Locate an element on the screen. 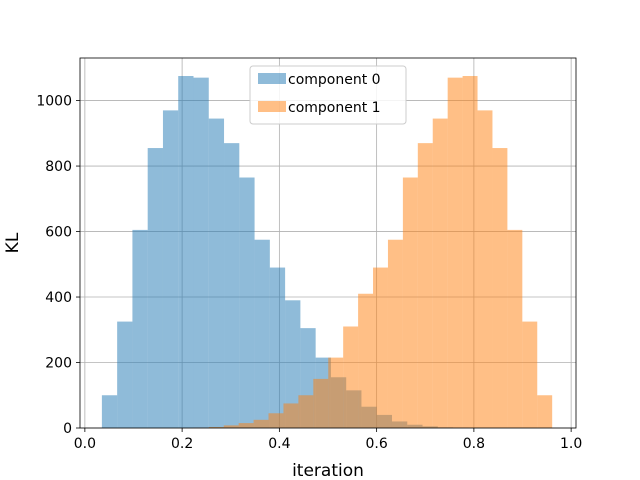 This screenshot has height=480, width=640. legend-label-component-1: component 1 is located at coordinates (334, 108).